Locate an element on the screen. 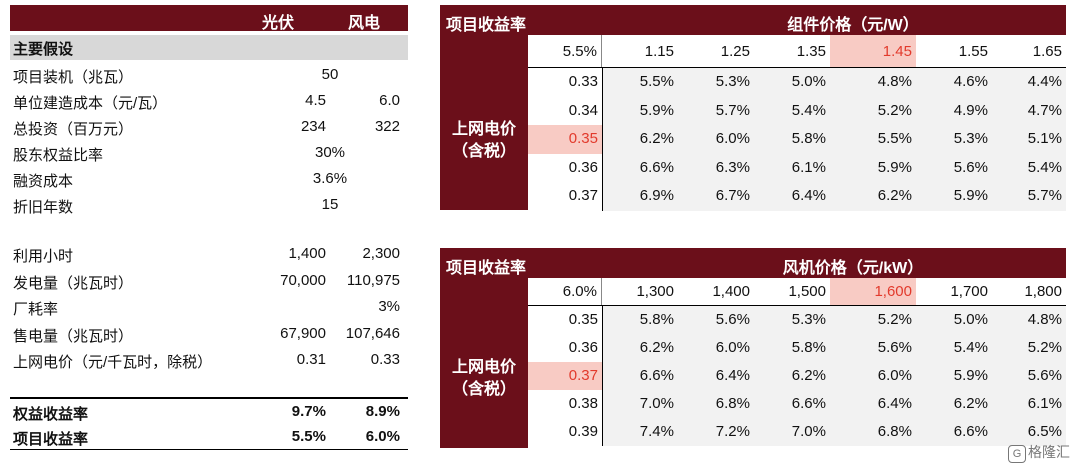  table-cell: 7.2% is located at coordinates (716, 432).